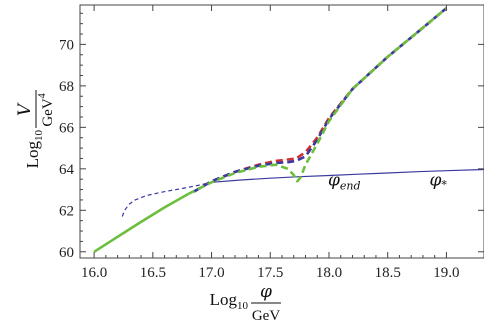 Image resolution: width=484 pixels, height=332 pixels. What do you see at coordinates (67, 128) in the screenshot?
I see `y-tick-label: 66` at bounding box center [67, 128].